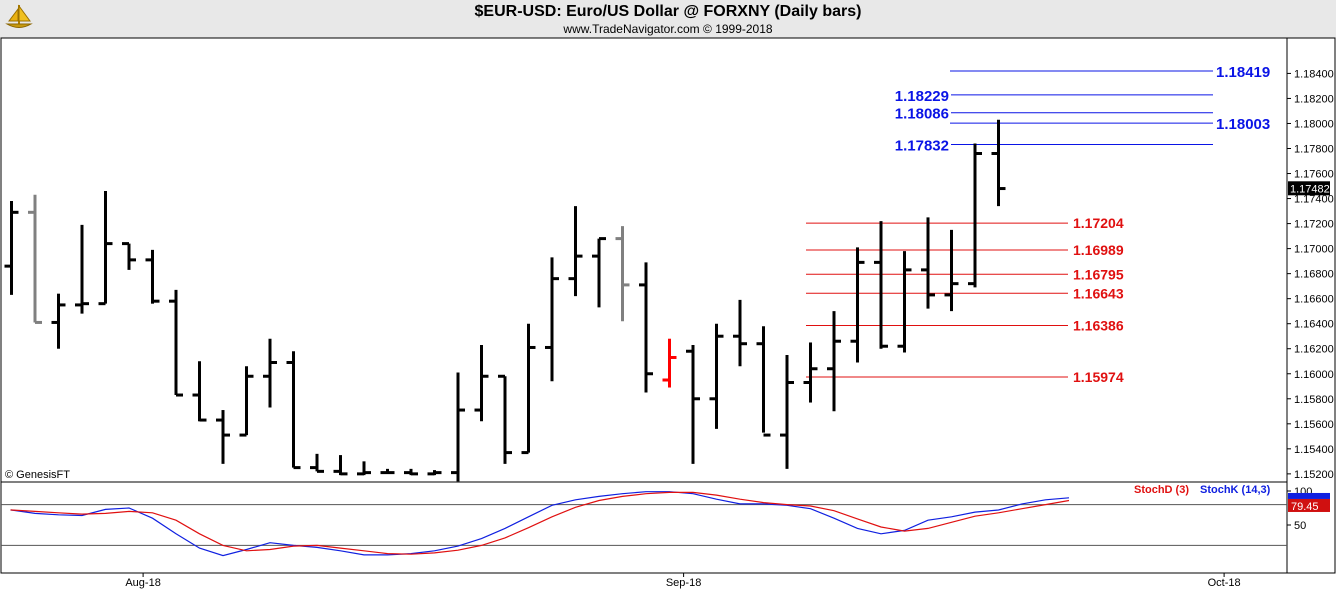  I want to click on chart-header, so click(668, 19).